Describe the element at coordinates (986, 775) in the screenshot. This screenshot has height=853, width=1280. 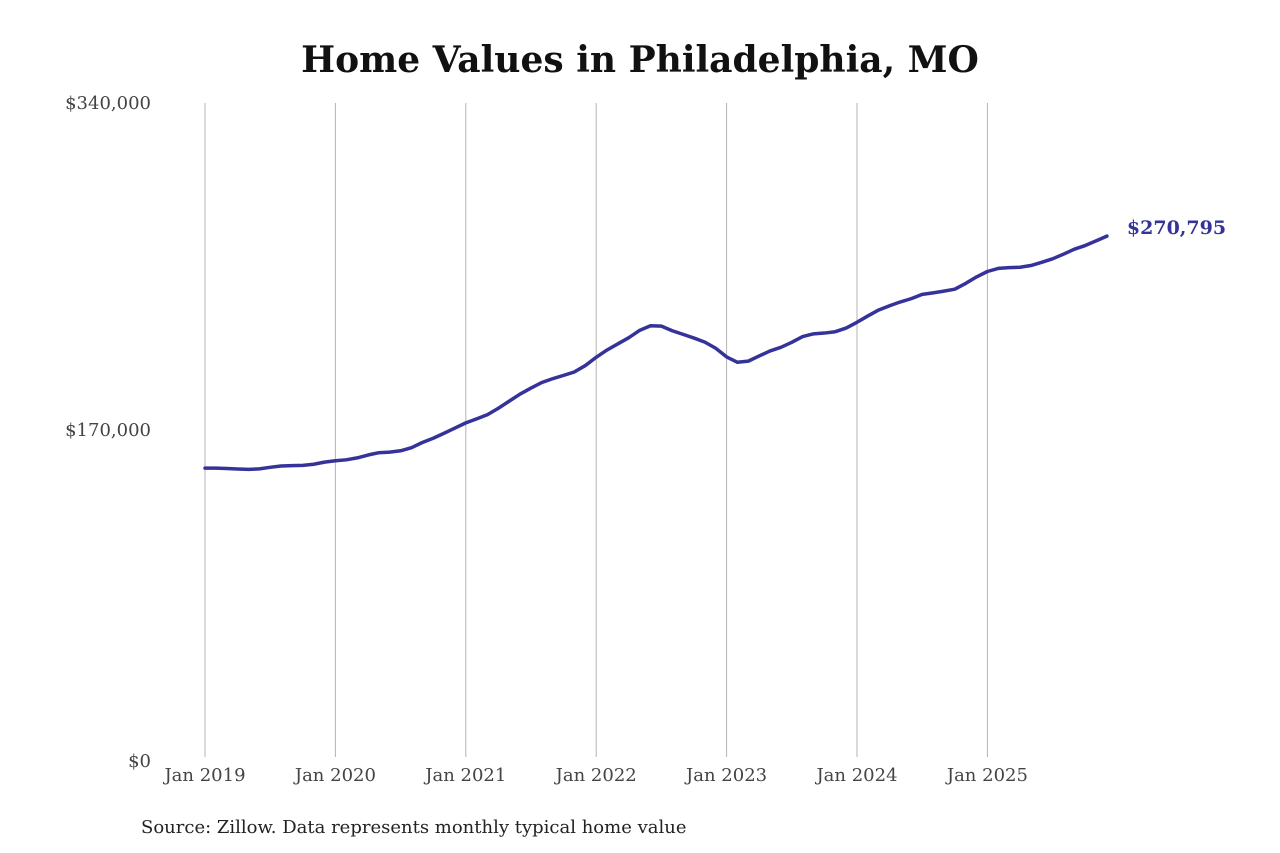
I see `x-tick-label: Jan 2025` at that location.